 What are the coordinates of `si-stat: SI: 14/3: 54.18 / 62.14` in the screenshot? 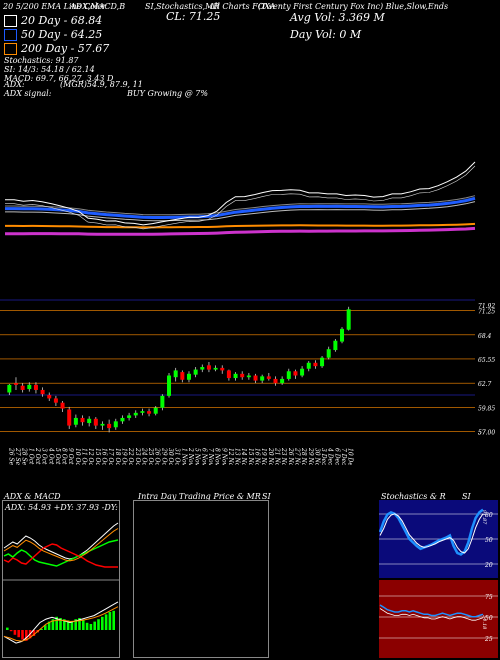 It's located at (49, 69).